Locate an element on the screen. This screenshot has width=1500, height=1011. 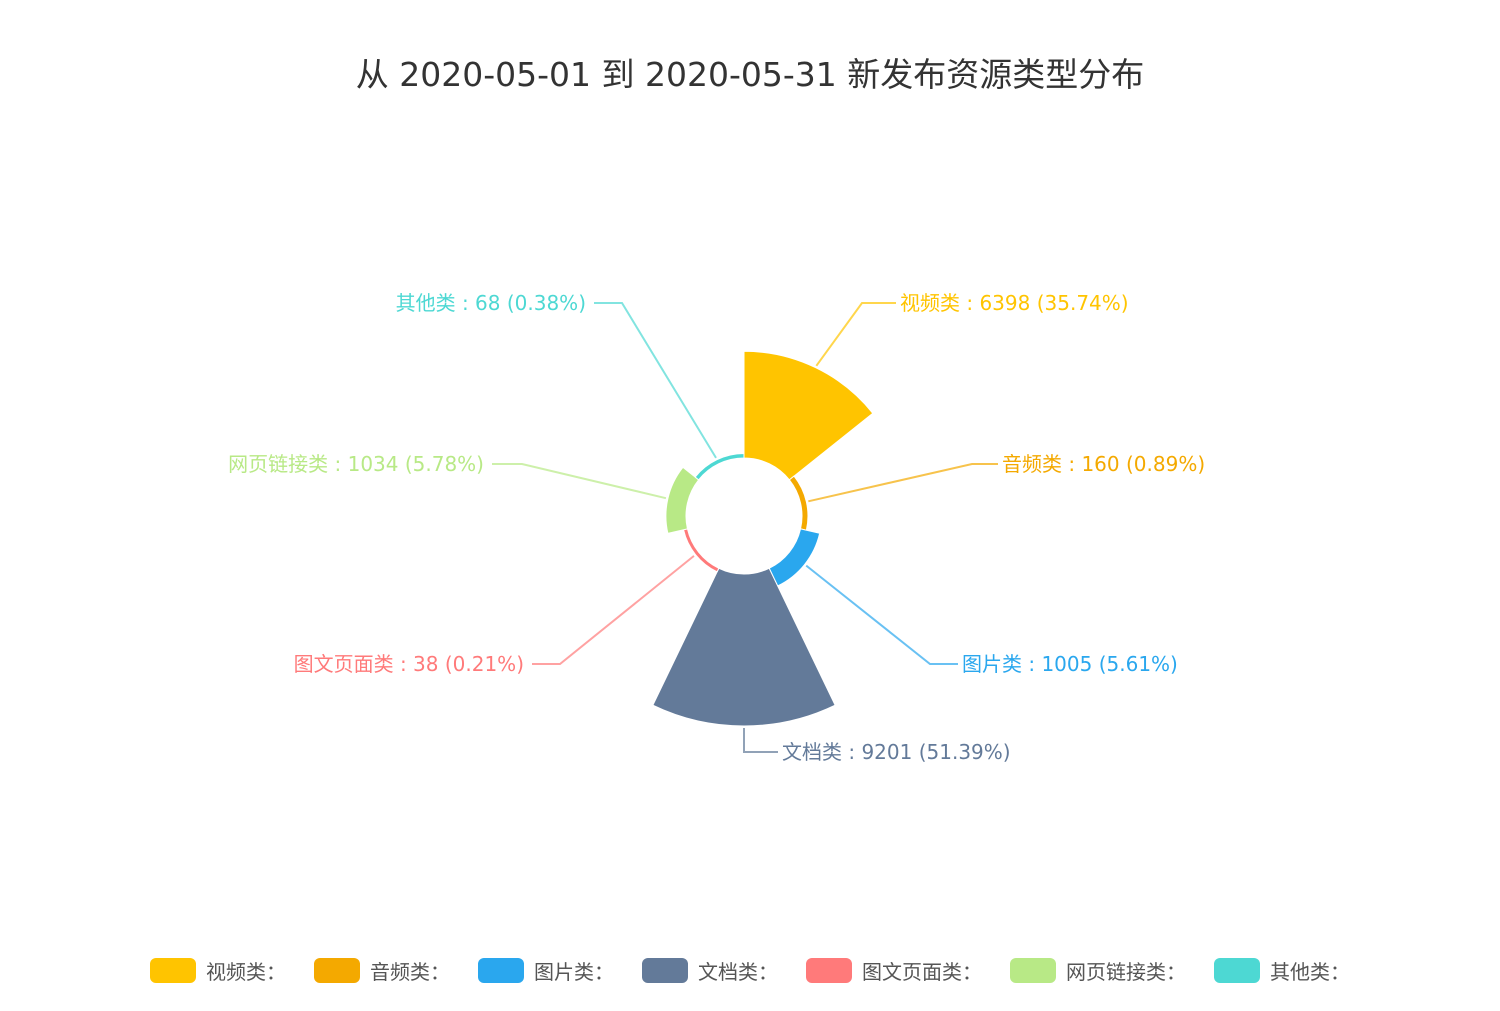
slice-label: 图文页面类 : 38 (0.21%) is located at coordinates (409, 664).